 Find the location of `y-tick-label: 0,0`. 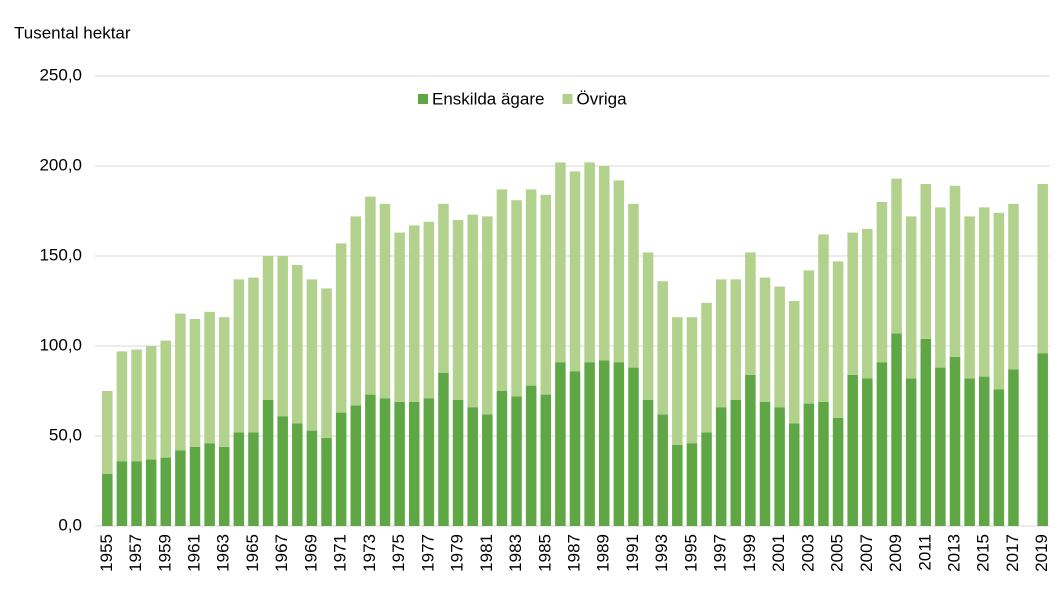

y-tick-label: 0,0 is located at coordinates (70, 524).